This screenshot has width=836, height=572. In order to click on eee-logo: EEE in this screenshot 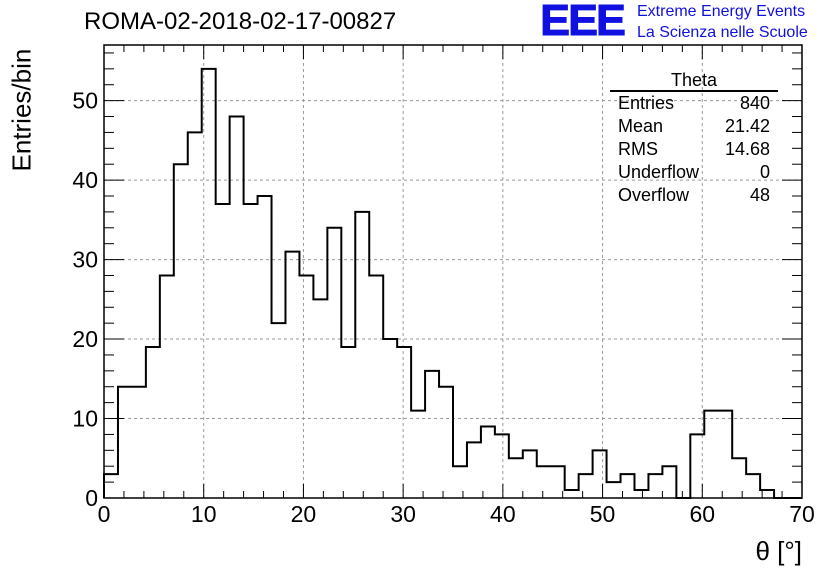, I will do `click(583, 23)`.